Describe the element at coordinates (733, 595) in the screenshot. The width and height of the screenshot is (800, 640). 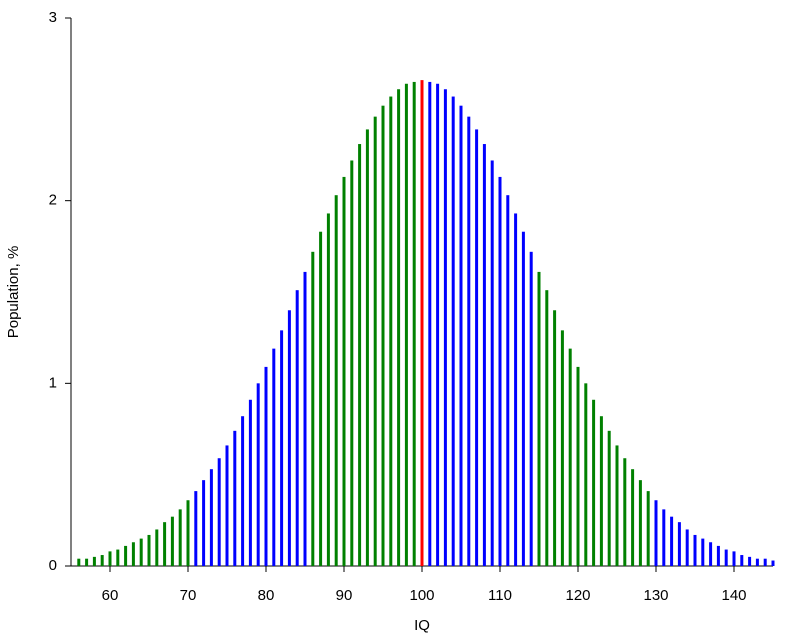
I see `x-tick-label: 140` at that location.